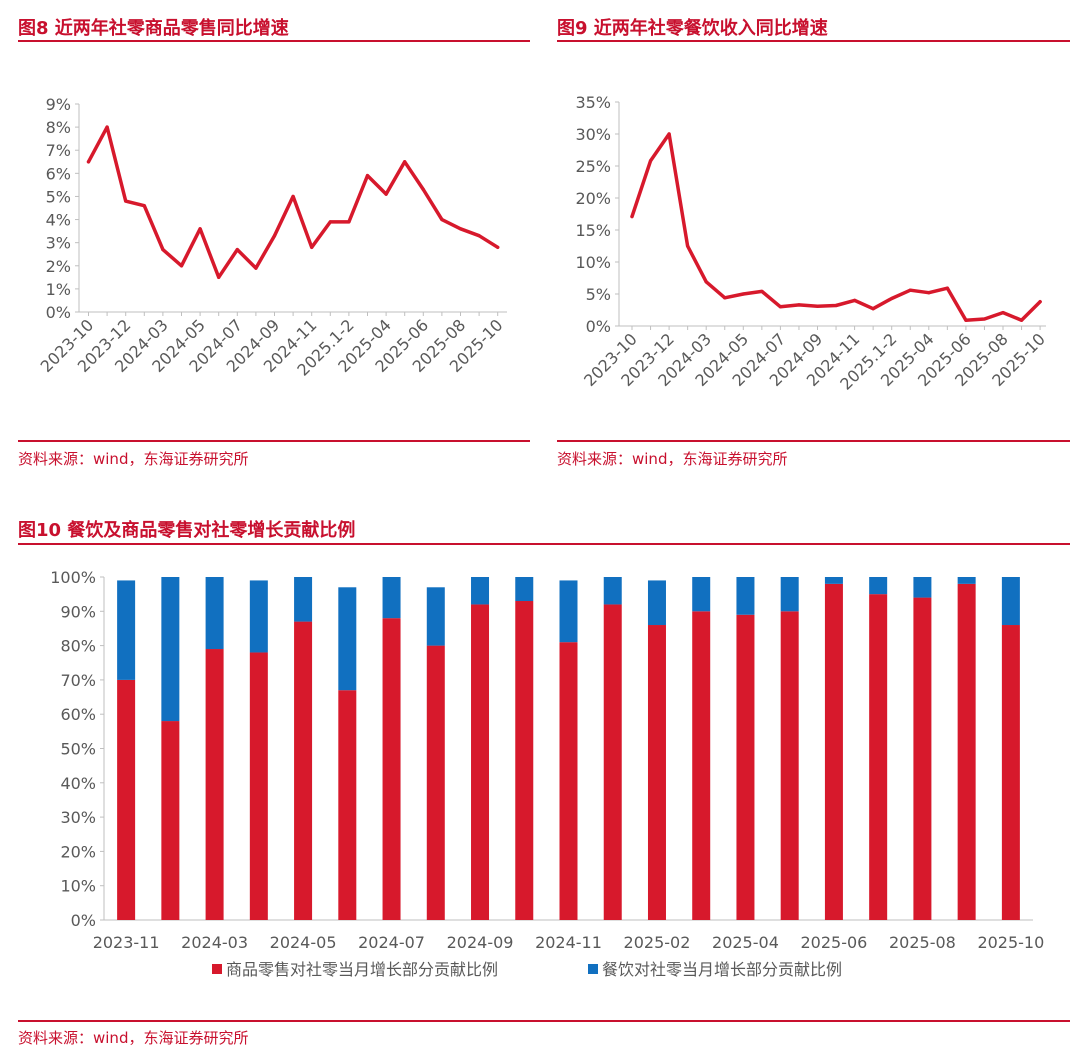 The image size is (1080, 1052). I want to click on figure10-x-tick-label: 2025-04, so click(745, 942).